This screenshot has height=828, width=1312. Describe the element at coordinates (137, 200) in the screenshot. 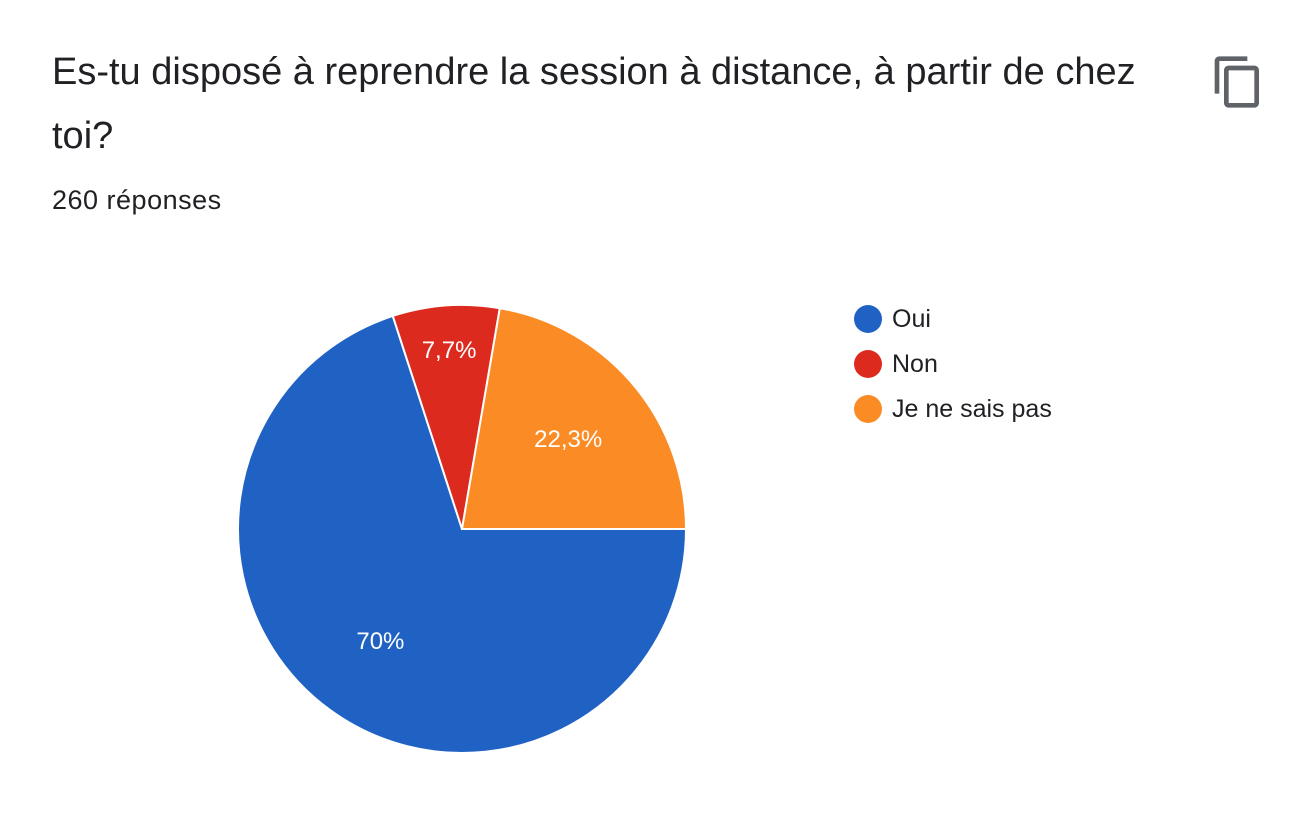

I see `response-count: 260 réponses` at that location.